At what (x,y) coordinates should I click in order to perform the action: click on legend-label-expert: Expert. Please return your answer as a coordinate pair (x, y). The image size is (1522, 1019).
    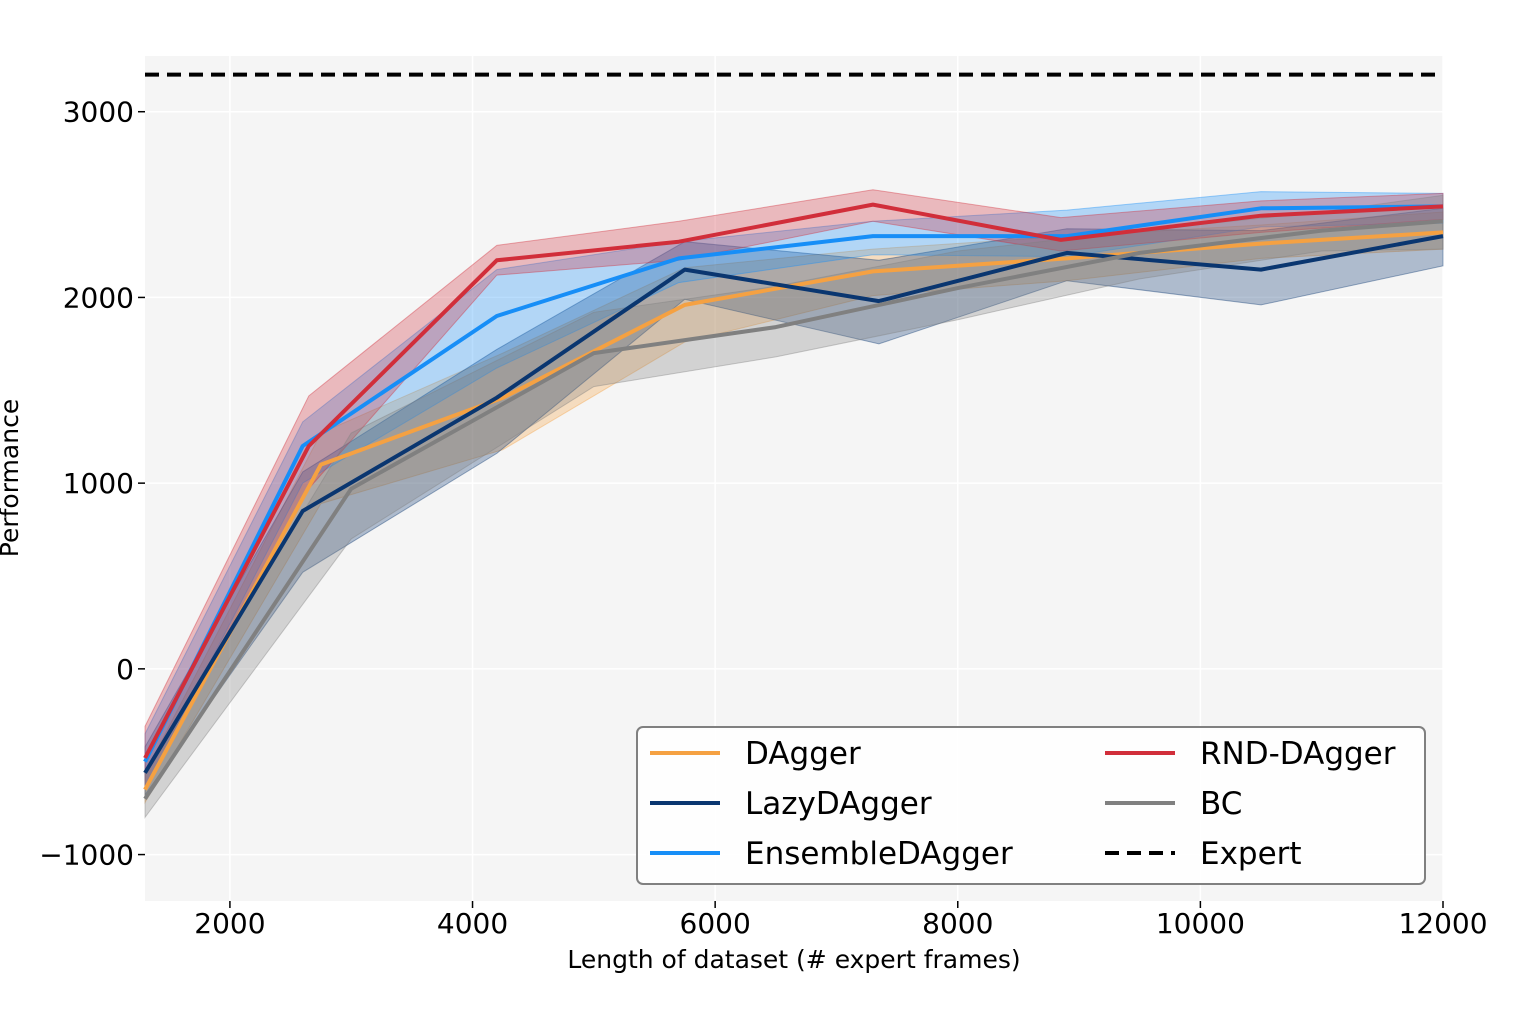
    Looking at the image, I should click on (1251, 854).